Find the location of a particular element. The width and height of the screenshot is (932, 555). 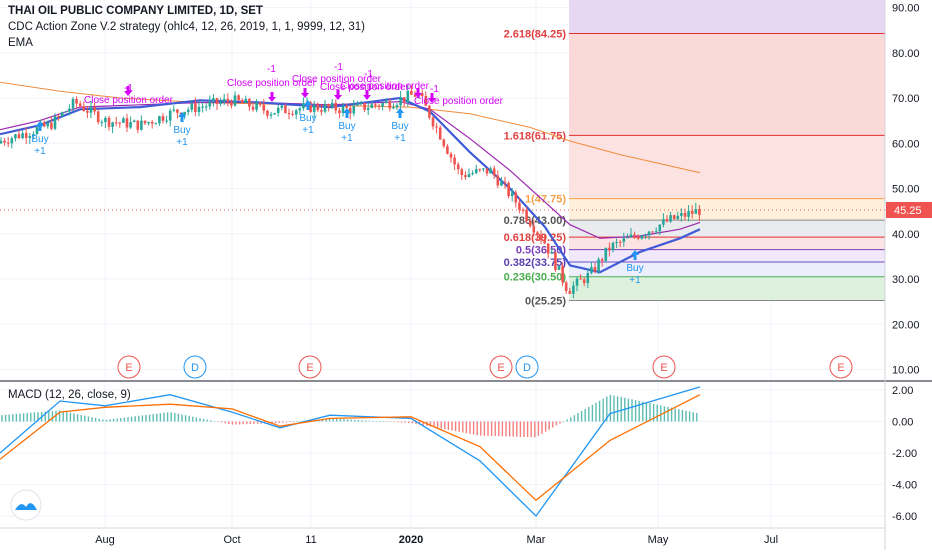

price-tick-label: 40.00 is located at coordinates (906, 235).